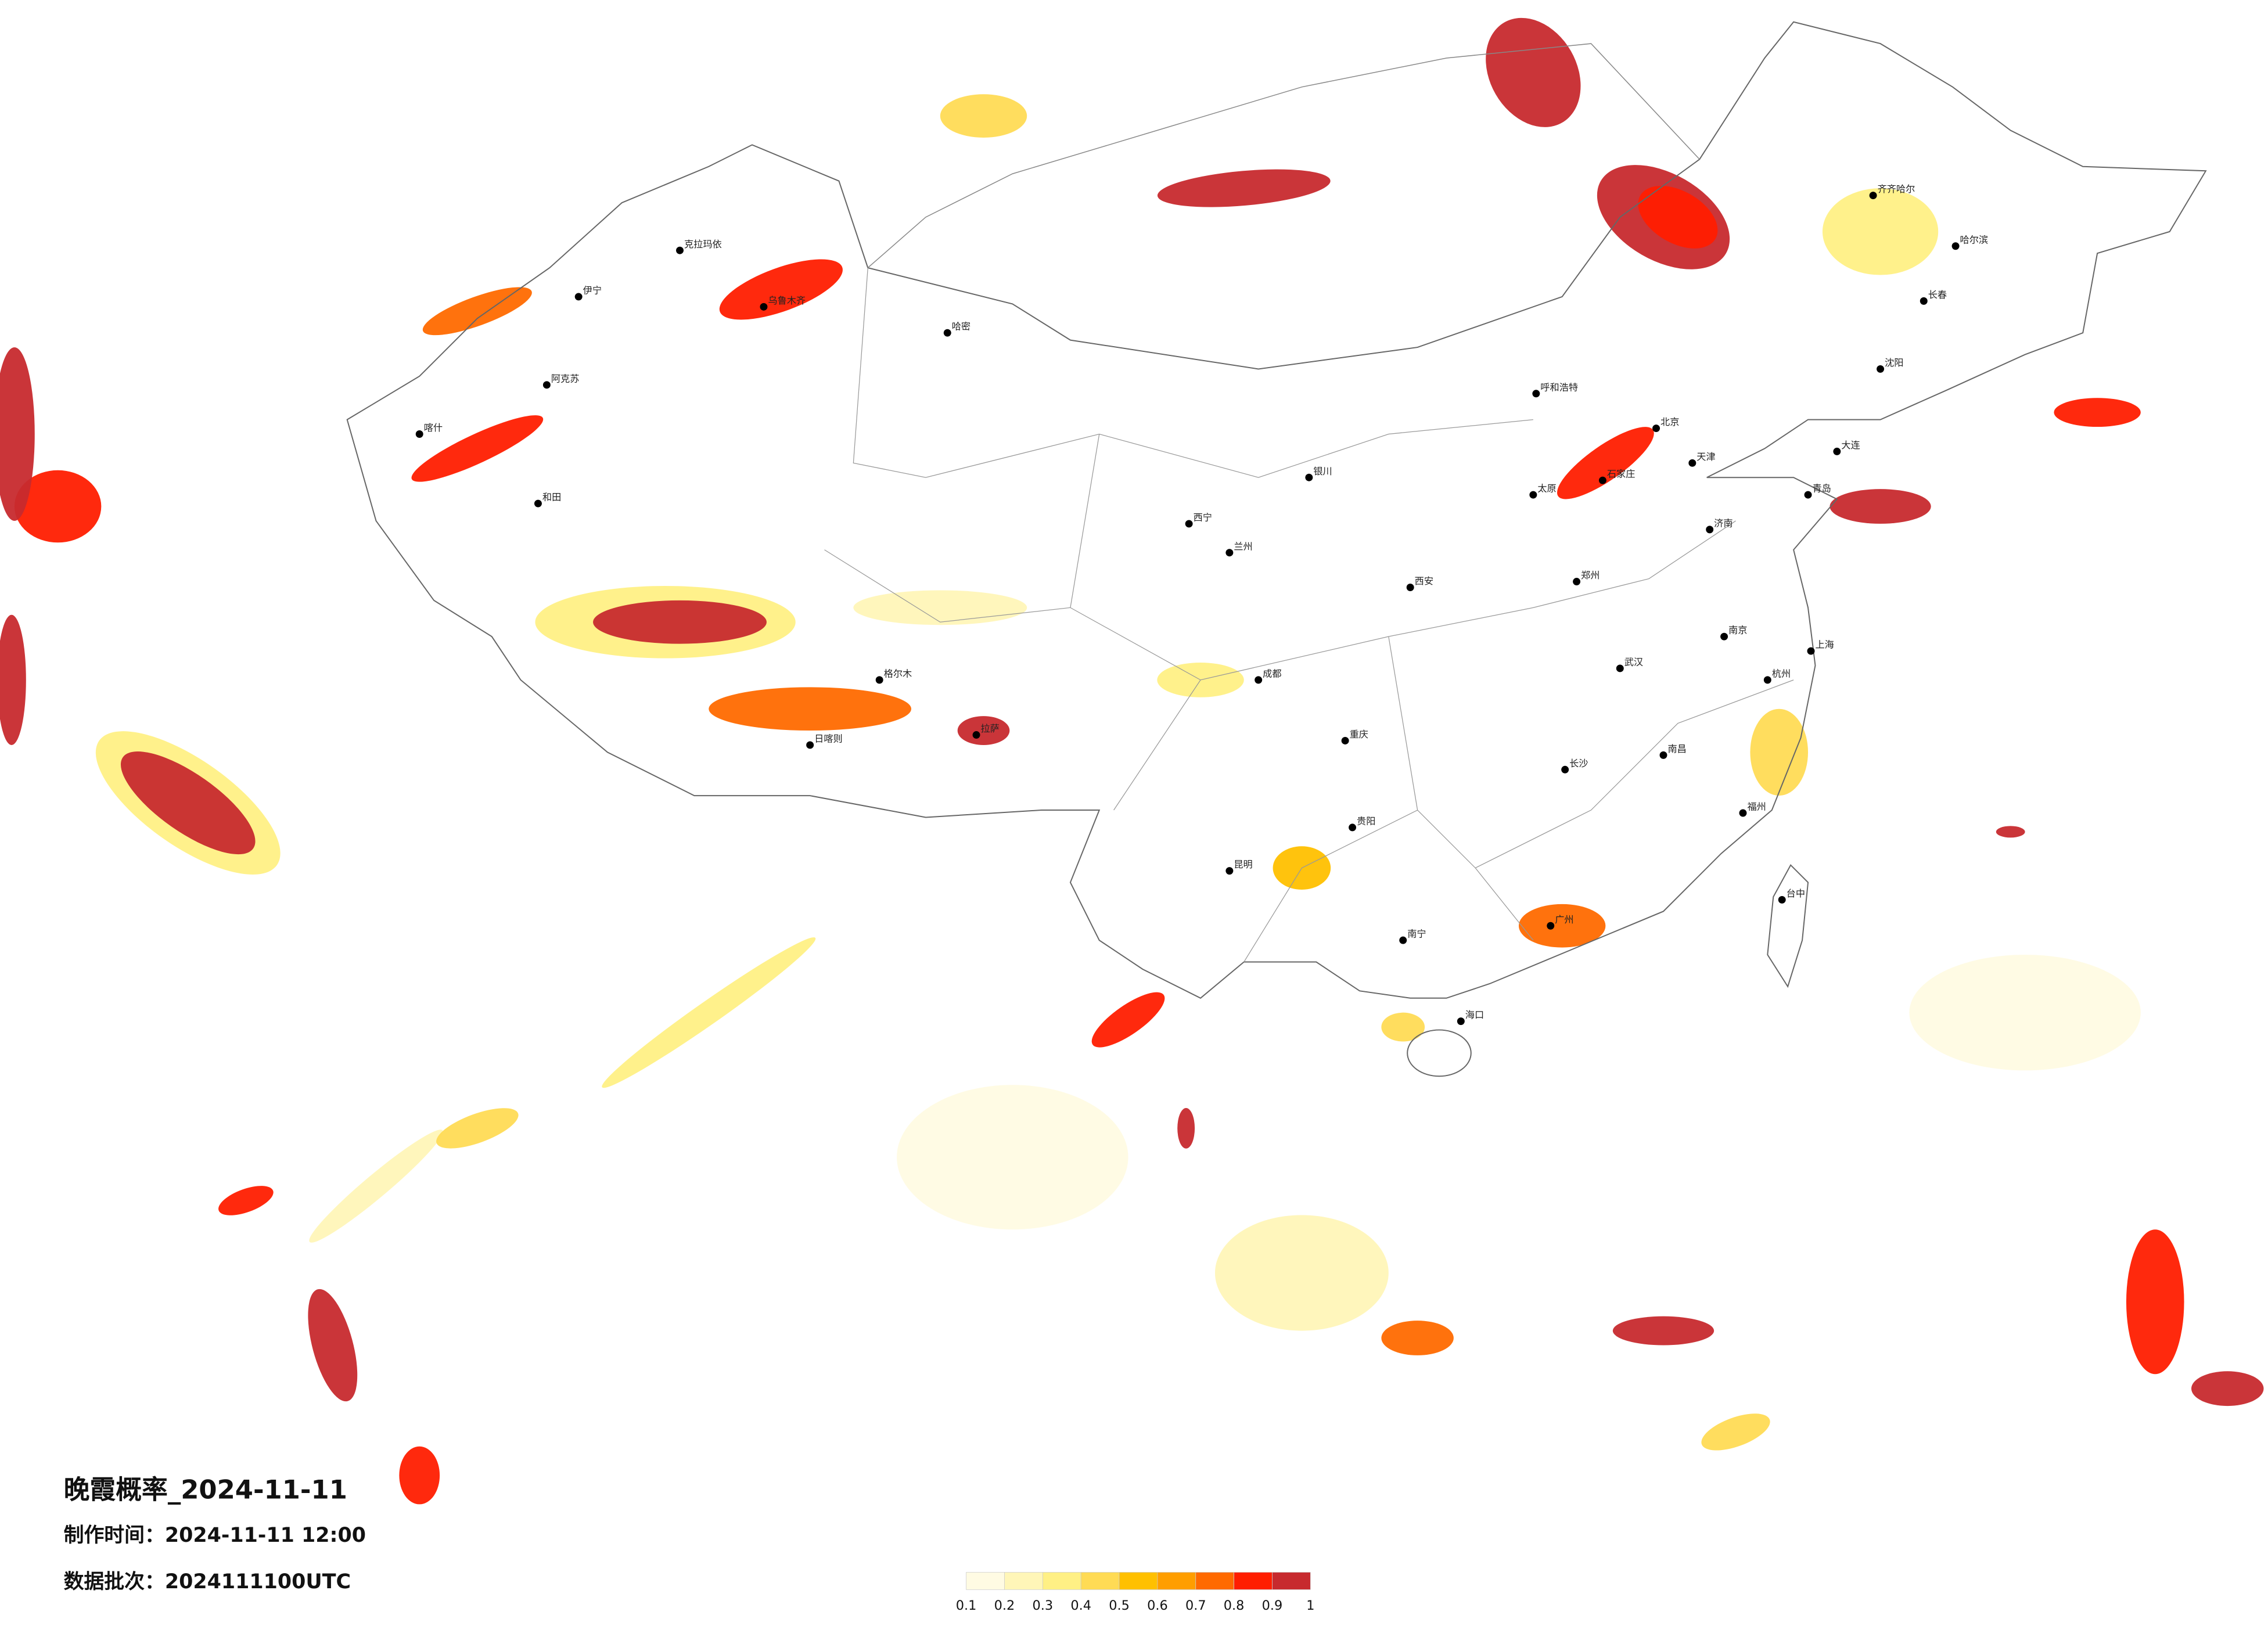 Image resolution: width=2268 pixels, height=1626 pixels. Describe the element at coordinates (551, 498) in the screenshot. I see `city-label: 和田` at that location.